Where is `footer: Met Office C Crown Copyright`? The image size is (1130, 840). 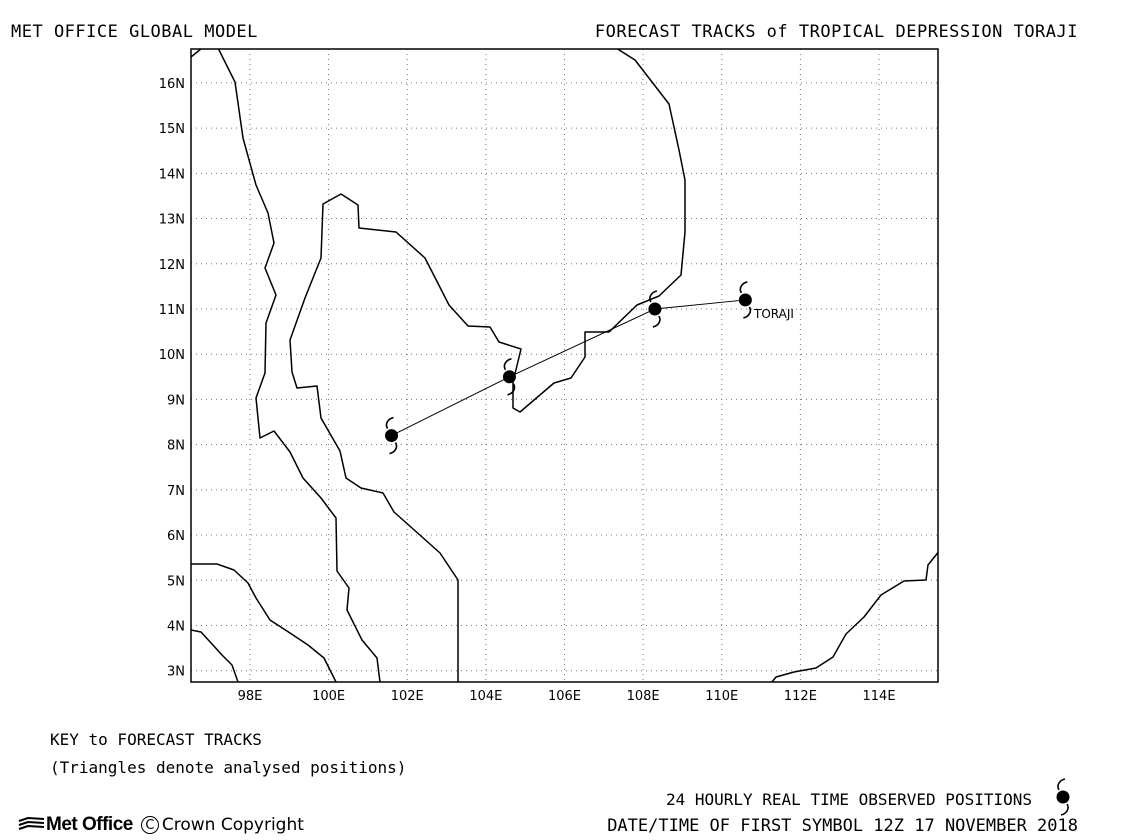 footer: Met Office C Crown Copyright is located at coordinates (161, 825).